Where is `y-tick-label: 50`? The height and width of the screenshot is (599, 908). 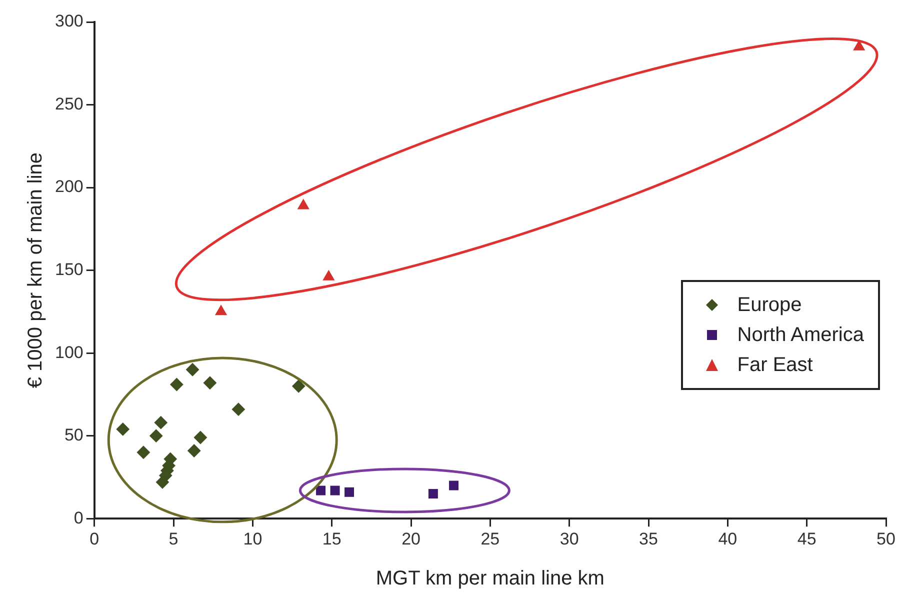 y-tick-label: 50 is located at coordinates (74, 435).